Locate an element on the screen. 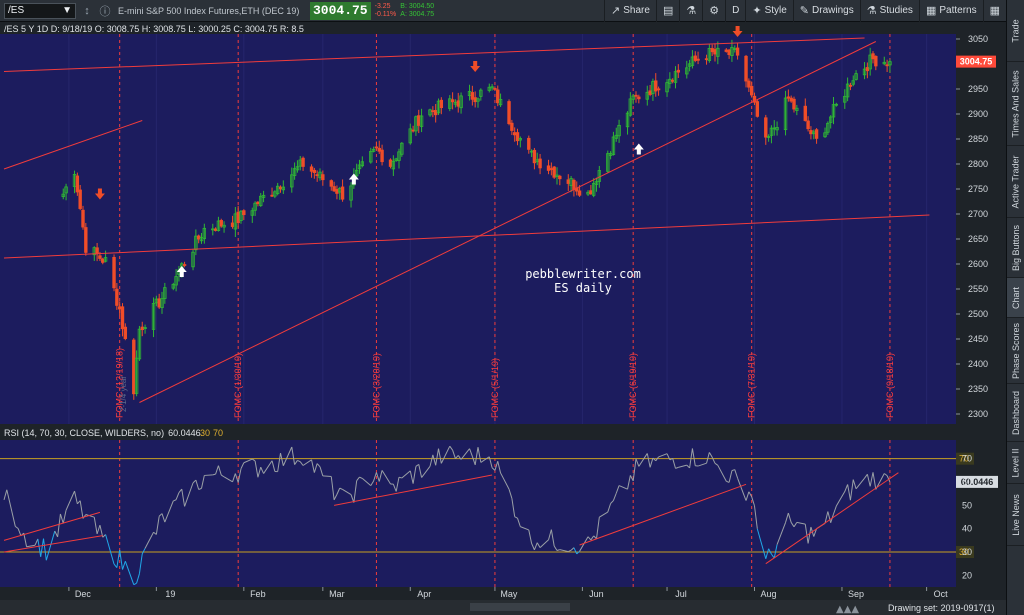 The image size is (1024, 615). tab-dashboard: Dashboard is located at coordinates (1015, 413).